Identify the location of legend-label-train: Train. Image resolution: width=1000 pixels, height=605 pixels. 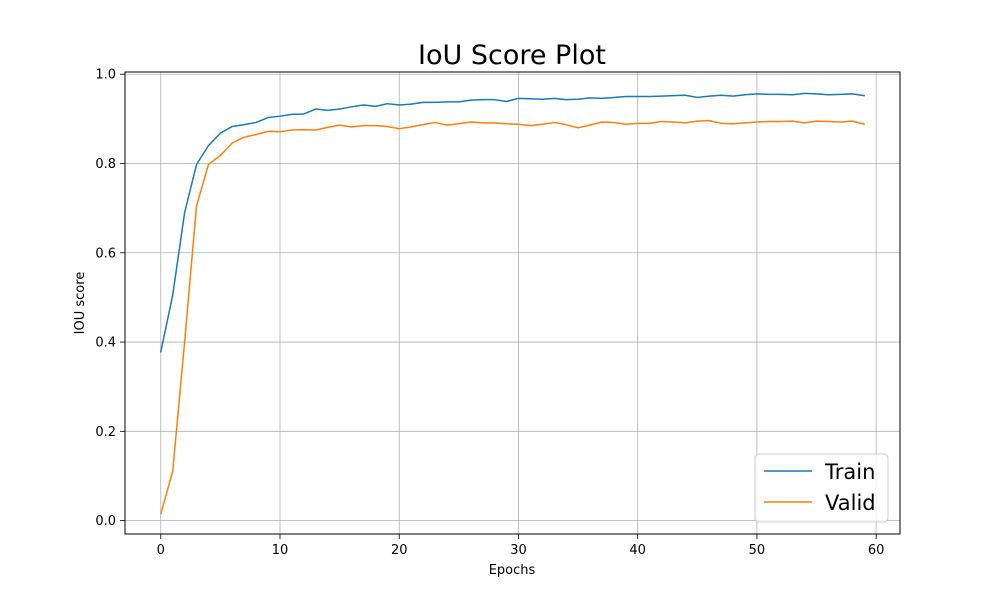
(849, 472).